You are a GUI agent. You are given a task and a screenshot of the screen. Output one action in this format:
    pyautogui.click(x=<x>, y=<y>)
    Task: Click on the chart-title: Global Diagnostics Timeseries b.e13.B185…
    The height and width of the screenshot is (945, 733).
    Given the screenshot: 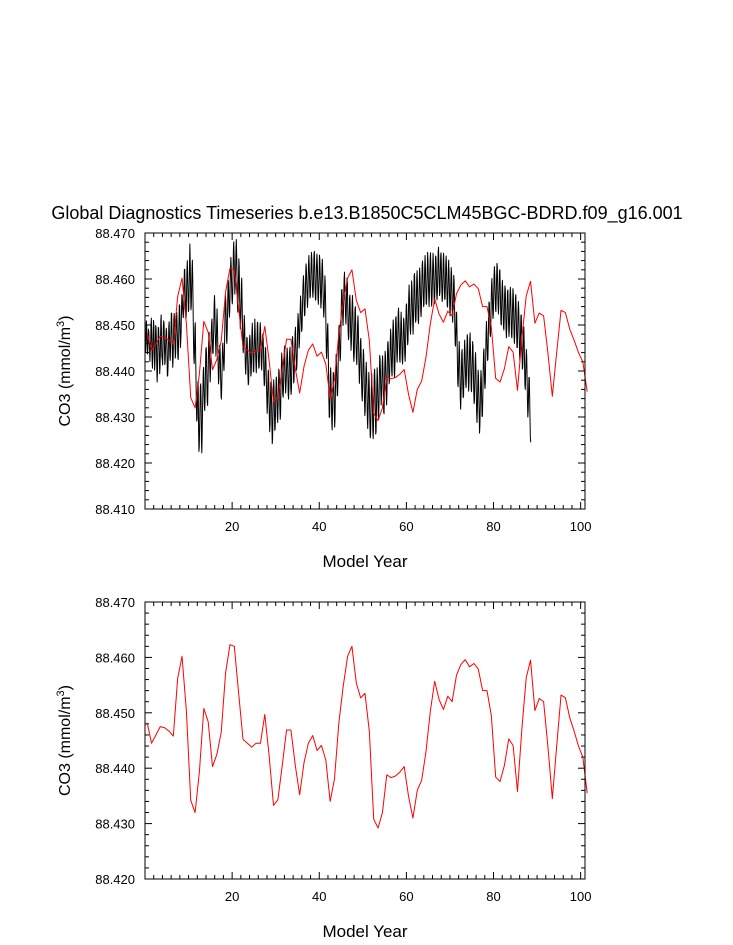 What is the action you would take?
    pyautogui.click(x=366, y=213)
    